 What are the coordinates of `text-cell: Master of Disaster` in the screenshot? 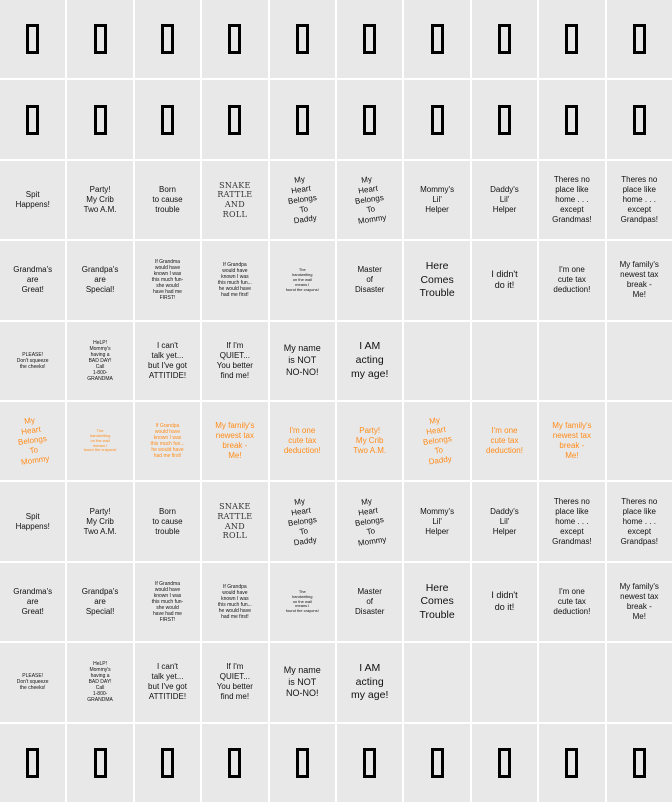 It's located at (370, 280).